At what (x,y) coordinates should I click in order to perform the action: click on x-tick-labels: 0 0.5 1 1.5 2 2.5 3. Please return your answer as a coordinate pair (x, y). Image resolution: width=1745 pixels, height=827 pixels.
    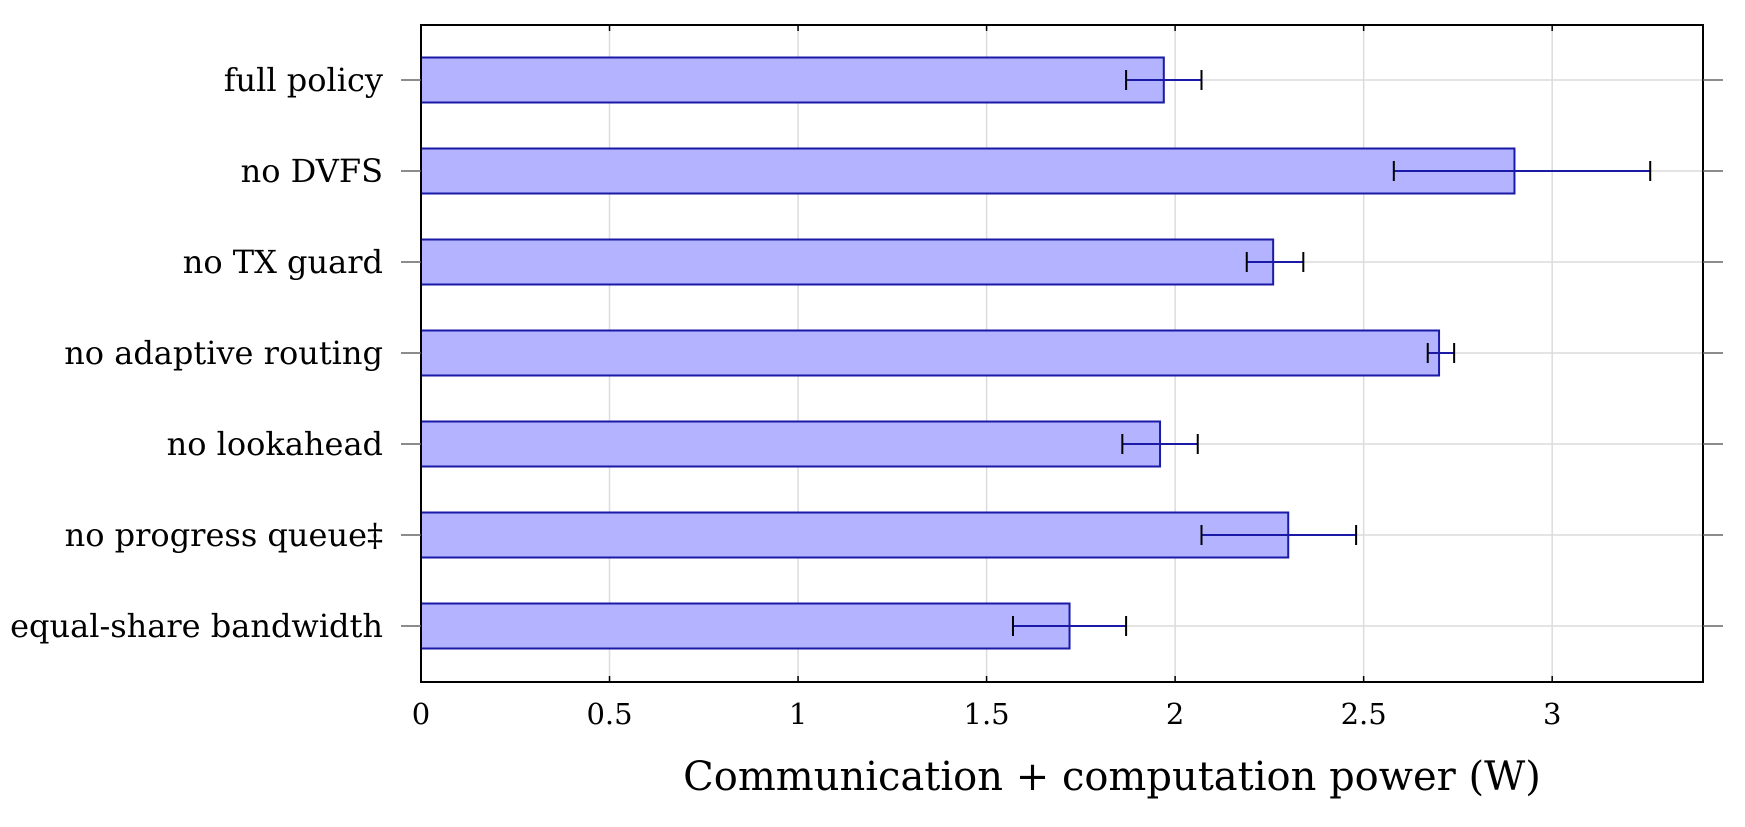
    Looking at the image, I should click on (987, 714).